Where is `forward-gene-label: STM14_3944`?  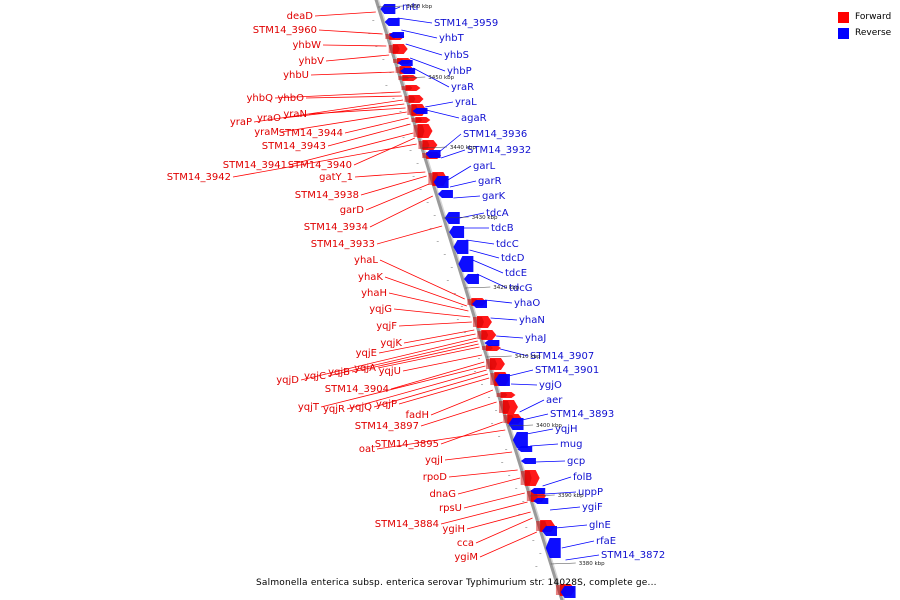
forward-gene-label: STM14_3944 is located at coordinates (311, 133).